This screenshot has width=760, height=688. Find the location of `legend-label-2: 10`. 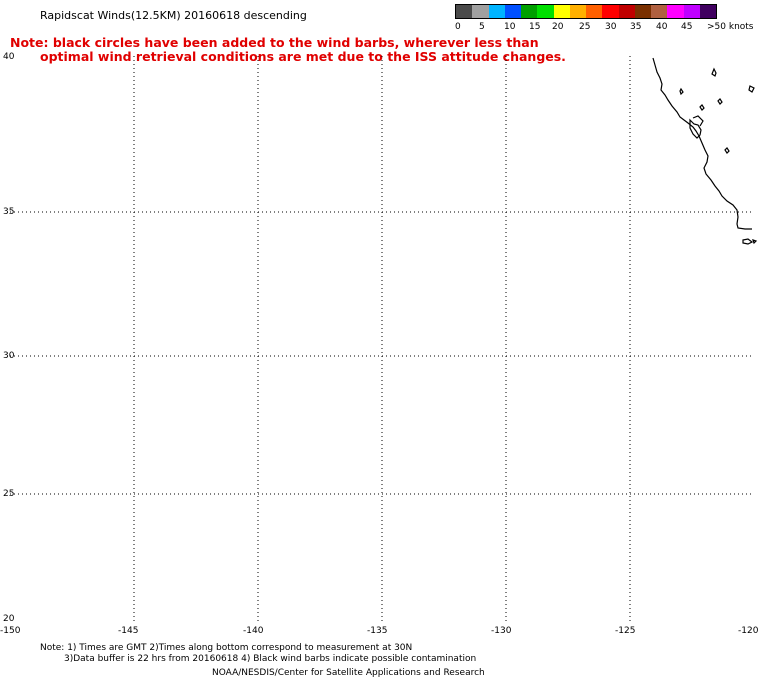

legend-label-2: 10 is located at coordinates (510, 27).